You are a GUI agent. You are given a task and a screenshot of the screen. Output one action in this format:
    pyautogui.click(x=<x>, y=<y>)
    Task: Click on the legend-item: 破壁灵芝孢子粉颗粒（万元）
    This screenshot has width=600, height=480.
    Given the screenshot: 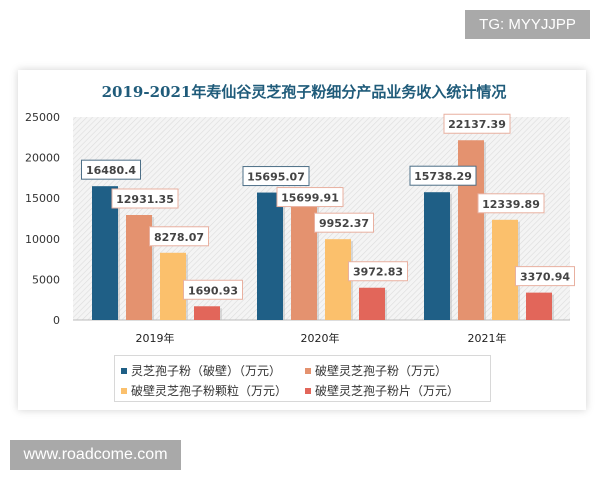 What is the action you would take?
    pyautogui.click(x=204, y=390)
    